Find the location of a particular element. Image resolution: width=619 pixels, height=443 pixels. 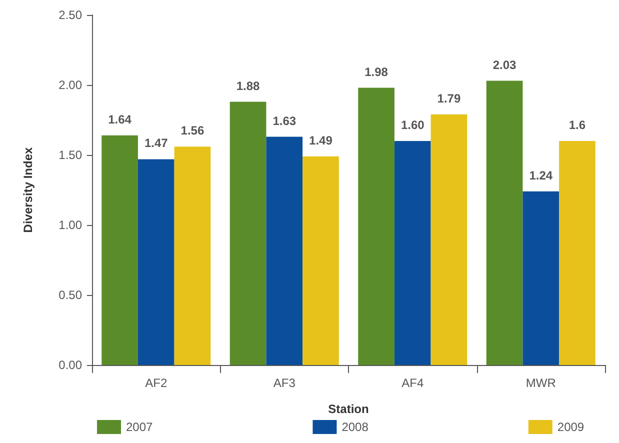

data-label: 1.56 is located at coordinates (192, 131).